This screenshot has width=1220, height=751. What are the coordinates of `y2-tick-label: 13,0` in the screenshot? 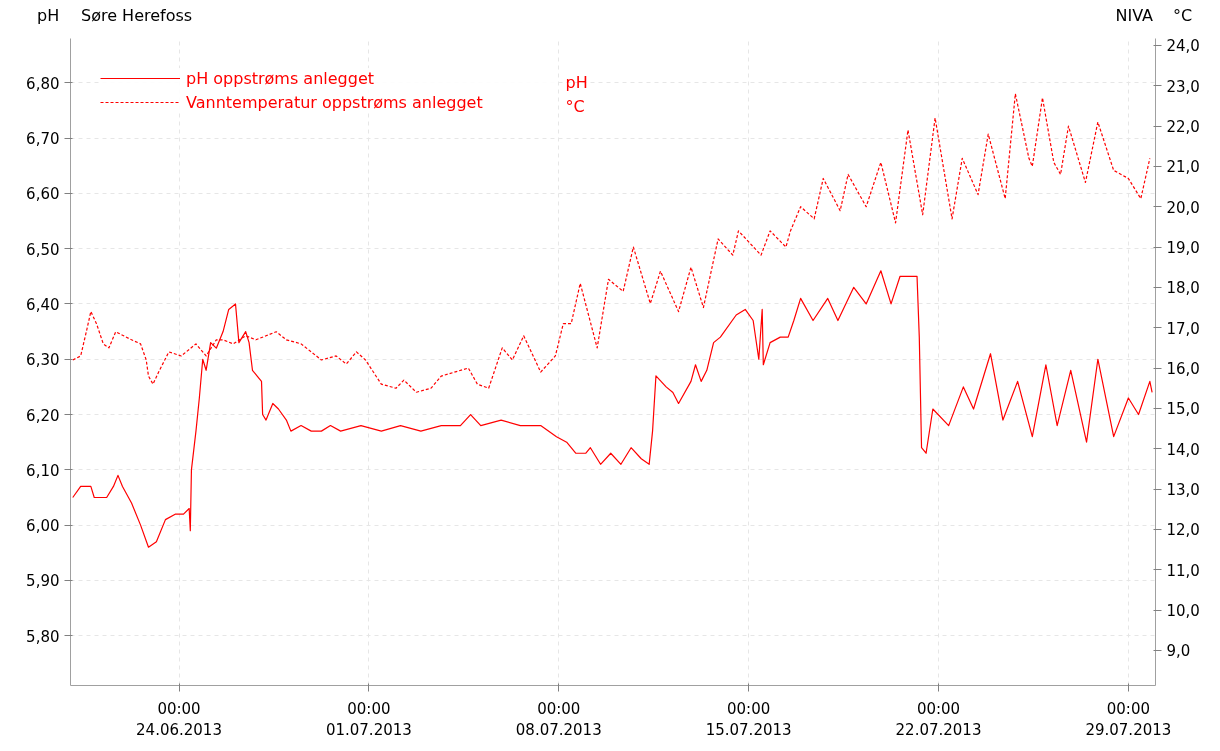 It's located at (1183, 490).